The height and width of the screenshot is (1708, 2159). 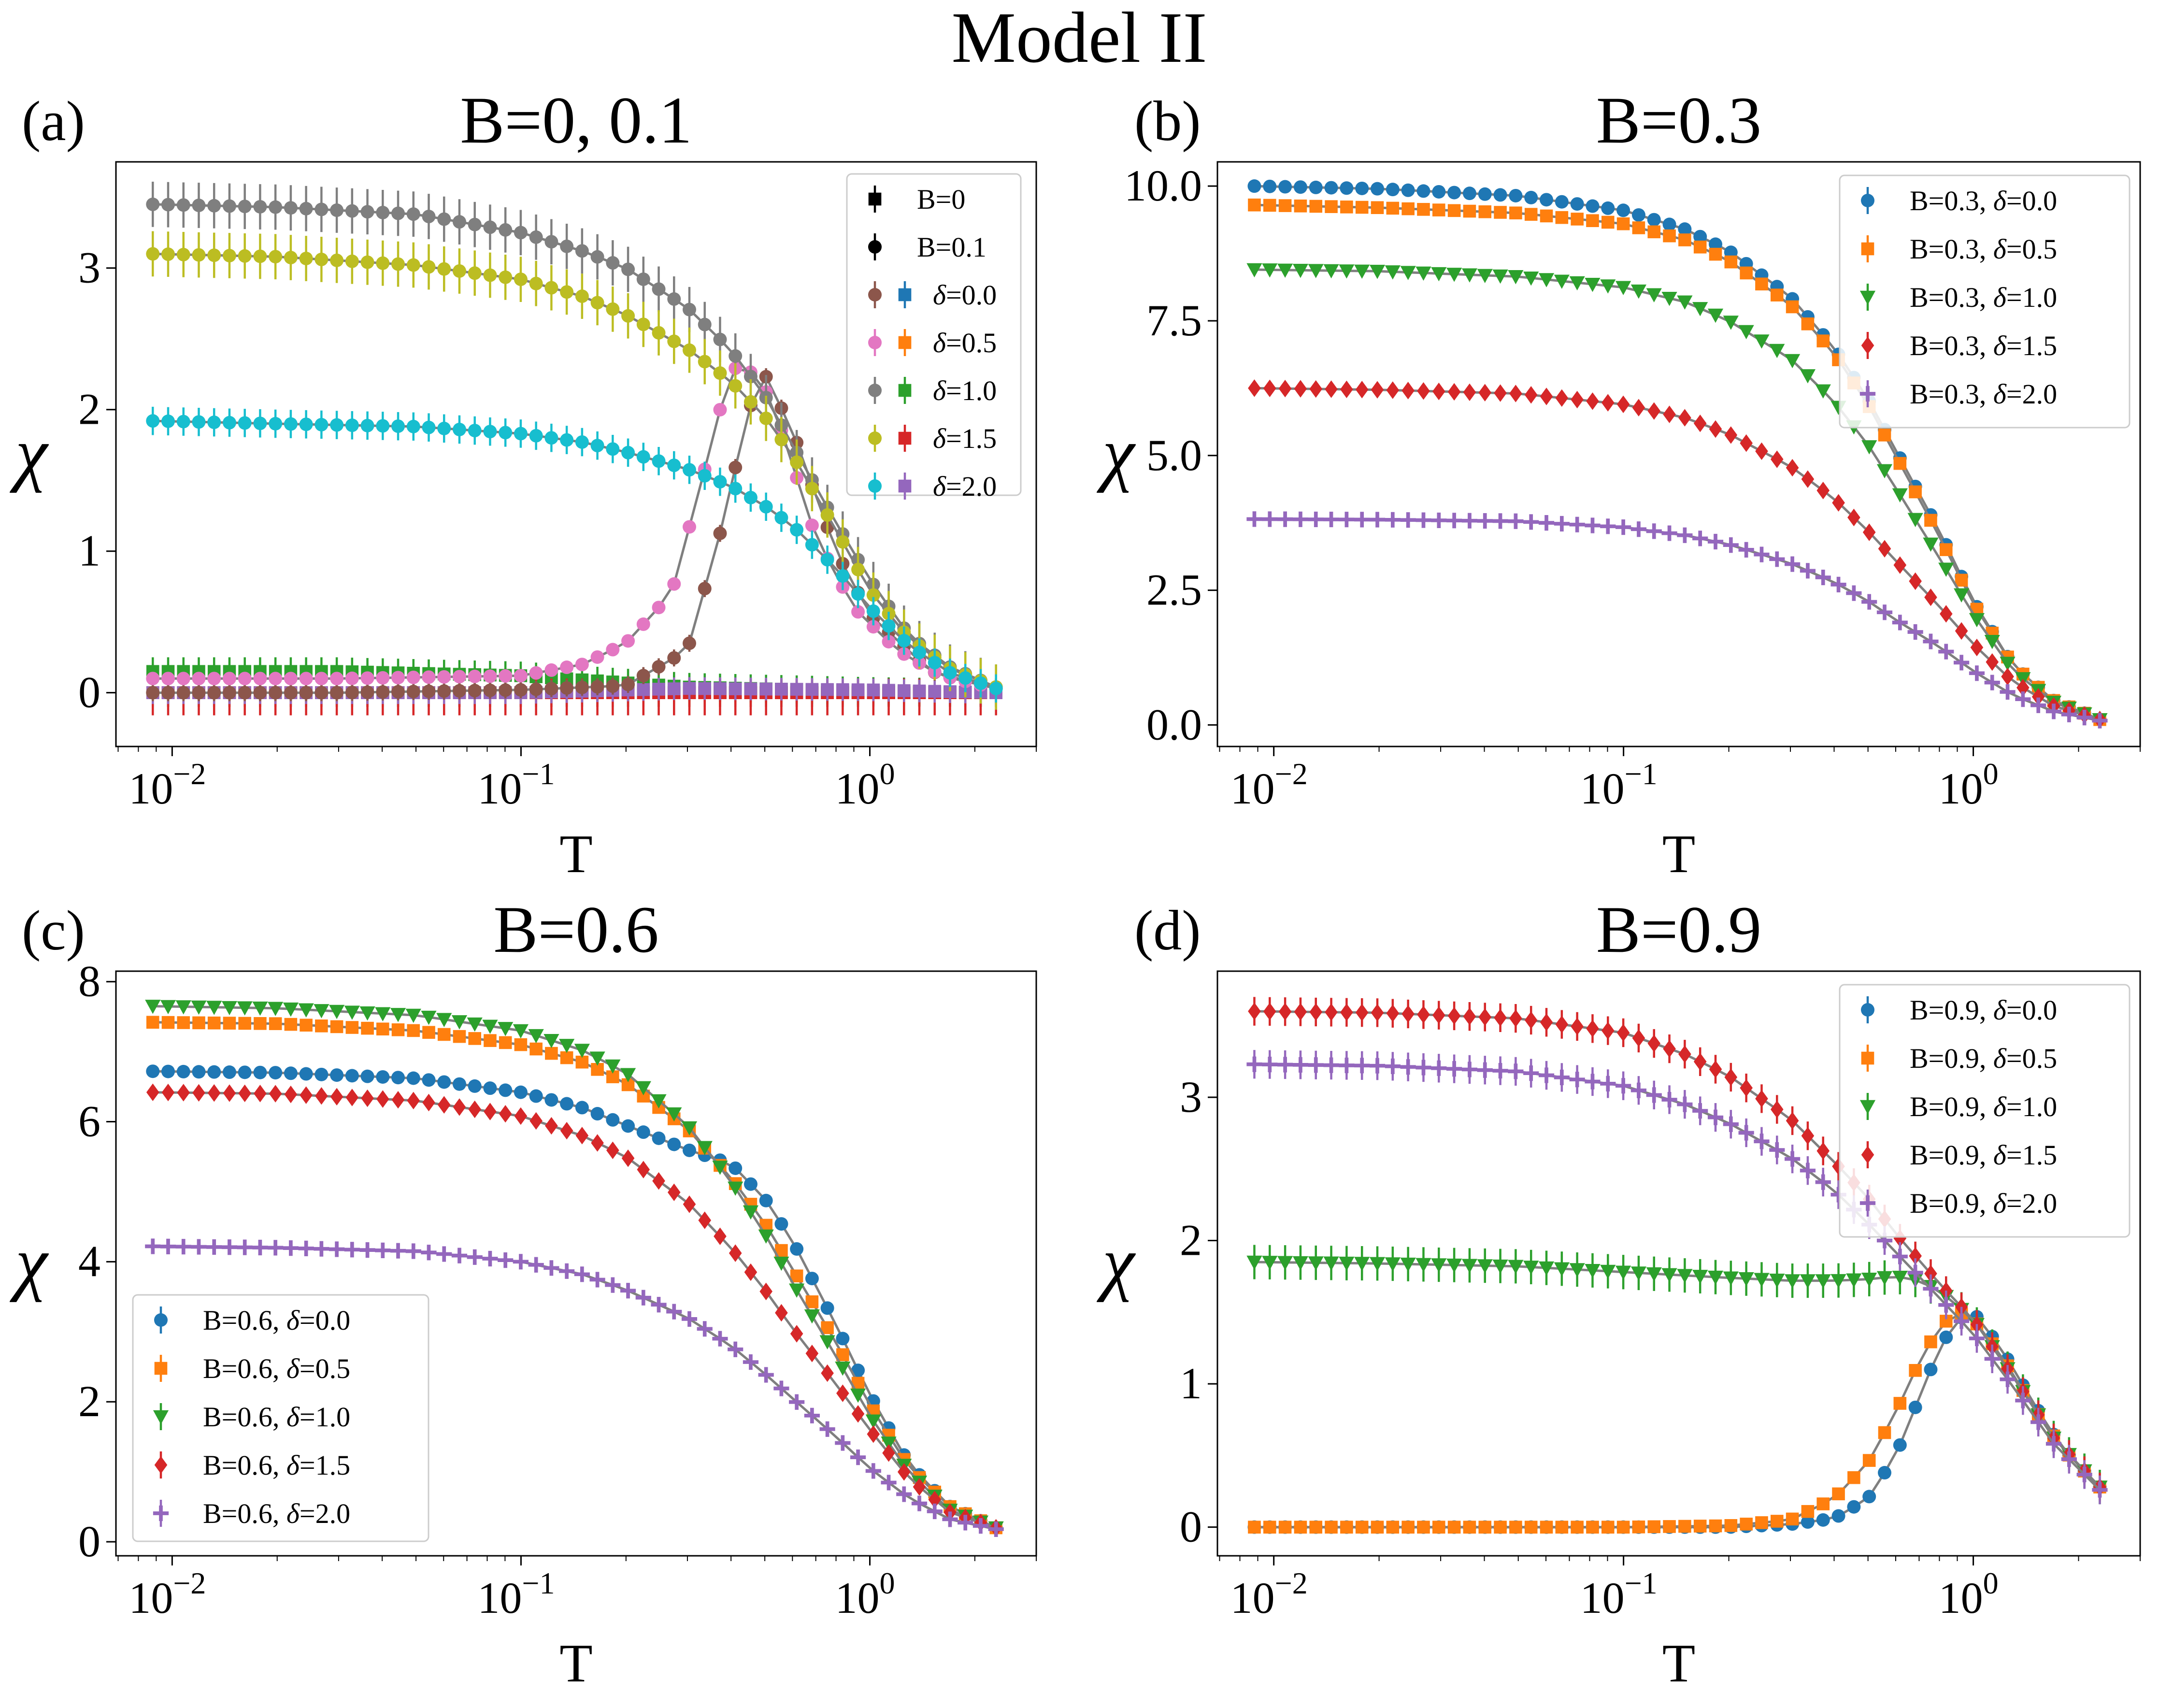 What do you see at coordinates (932, 438) in the screenshot?
I see `legend-entry: δ=1.5` at bounding box center [932, 438].